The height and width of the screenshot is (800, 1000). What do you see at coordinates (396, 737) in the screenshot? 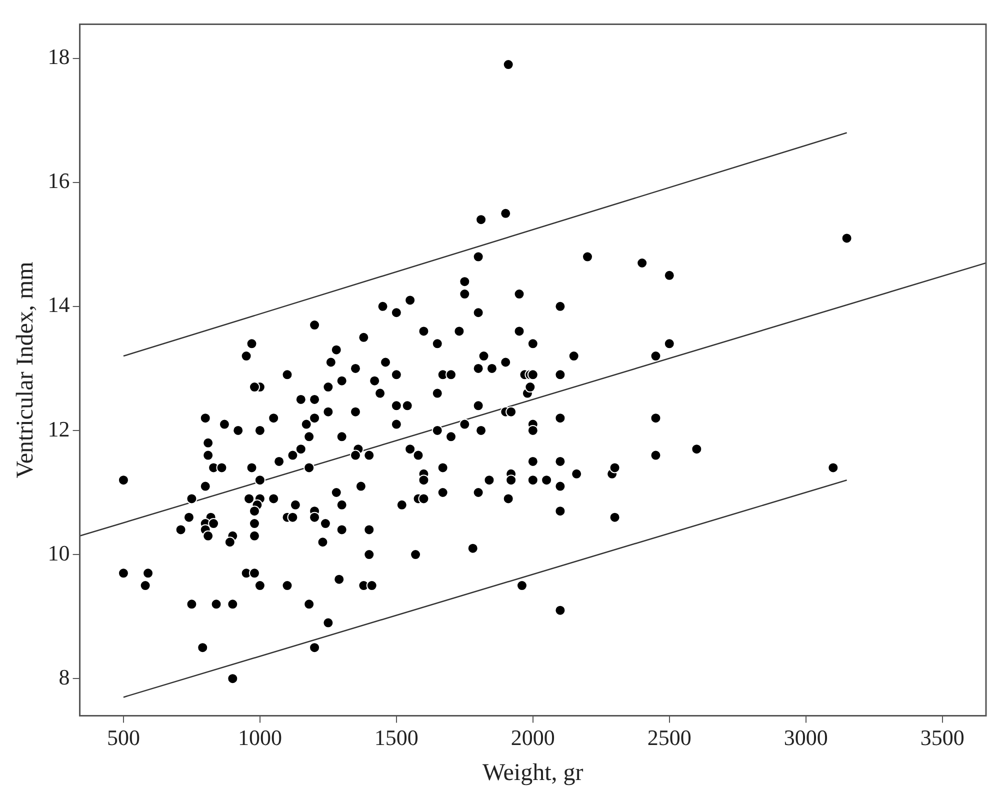
I see `x-tick-label: 1500` at bounding box center [396, 737].